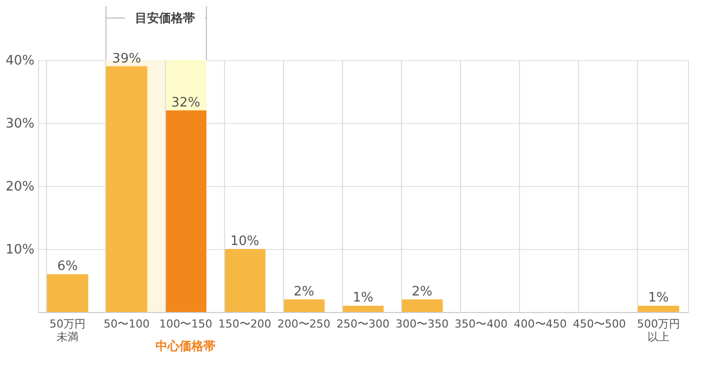 The width and height of the screenshot is (701, 367). What do you see at coordinates (186, 346) in the screenshot?
I see `band-label: 中心価格帯` at bounding box center [186, 346].